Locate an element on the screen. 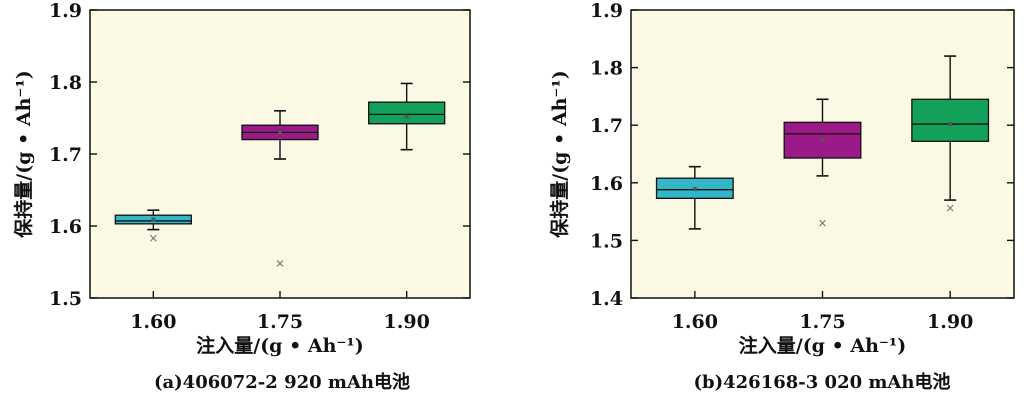 This screenshot has height=404, width=1024. chart-caption: (a)406072-2 920 mAh电池 is located at coordinates (282, 382).